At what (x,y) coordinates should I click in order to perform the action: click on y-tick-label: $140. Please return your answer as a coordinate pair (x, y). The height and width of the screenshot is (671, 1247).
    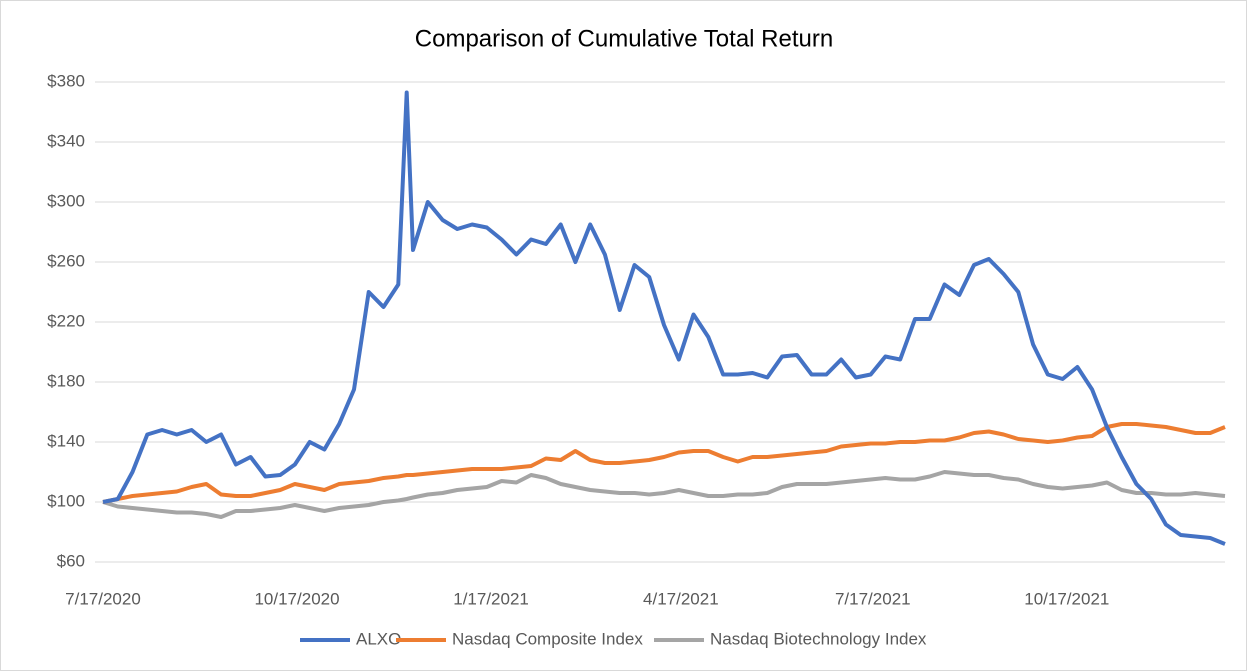
    Looking at the image, I should click on (66, 440).